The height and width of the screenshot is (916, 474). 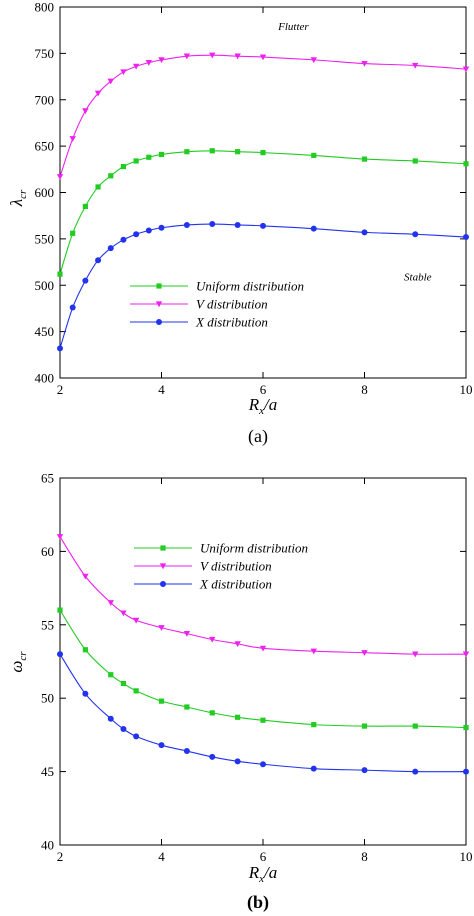 What do you see at coordinates (258, 436) in the screenshot?
I see `panel-label-a: (a)` at bounding box center [258, 436].